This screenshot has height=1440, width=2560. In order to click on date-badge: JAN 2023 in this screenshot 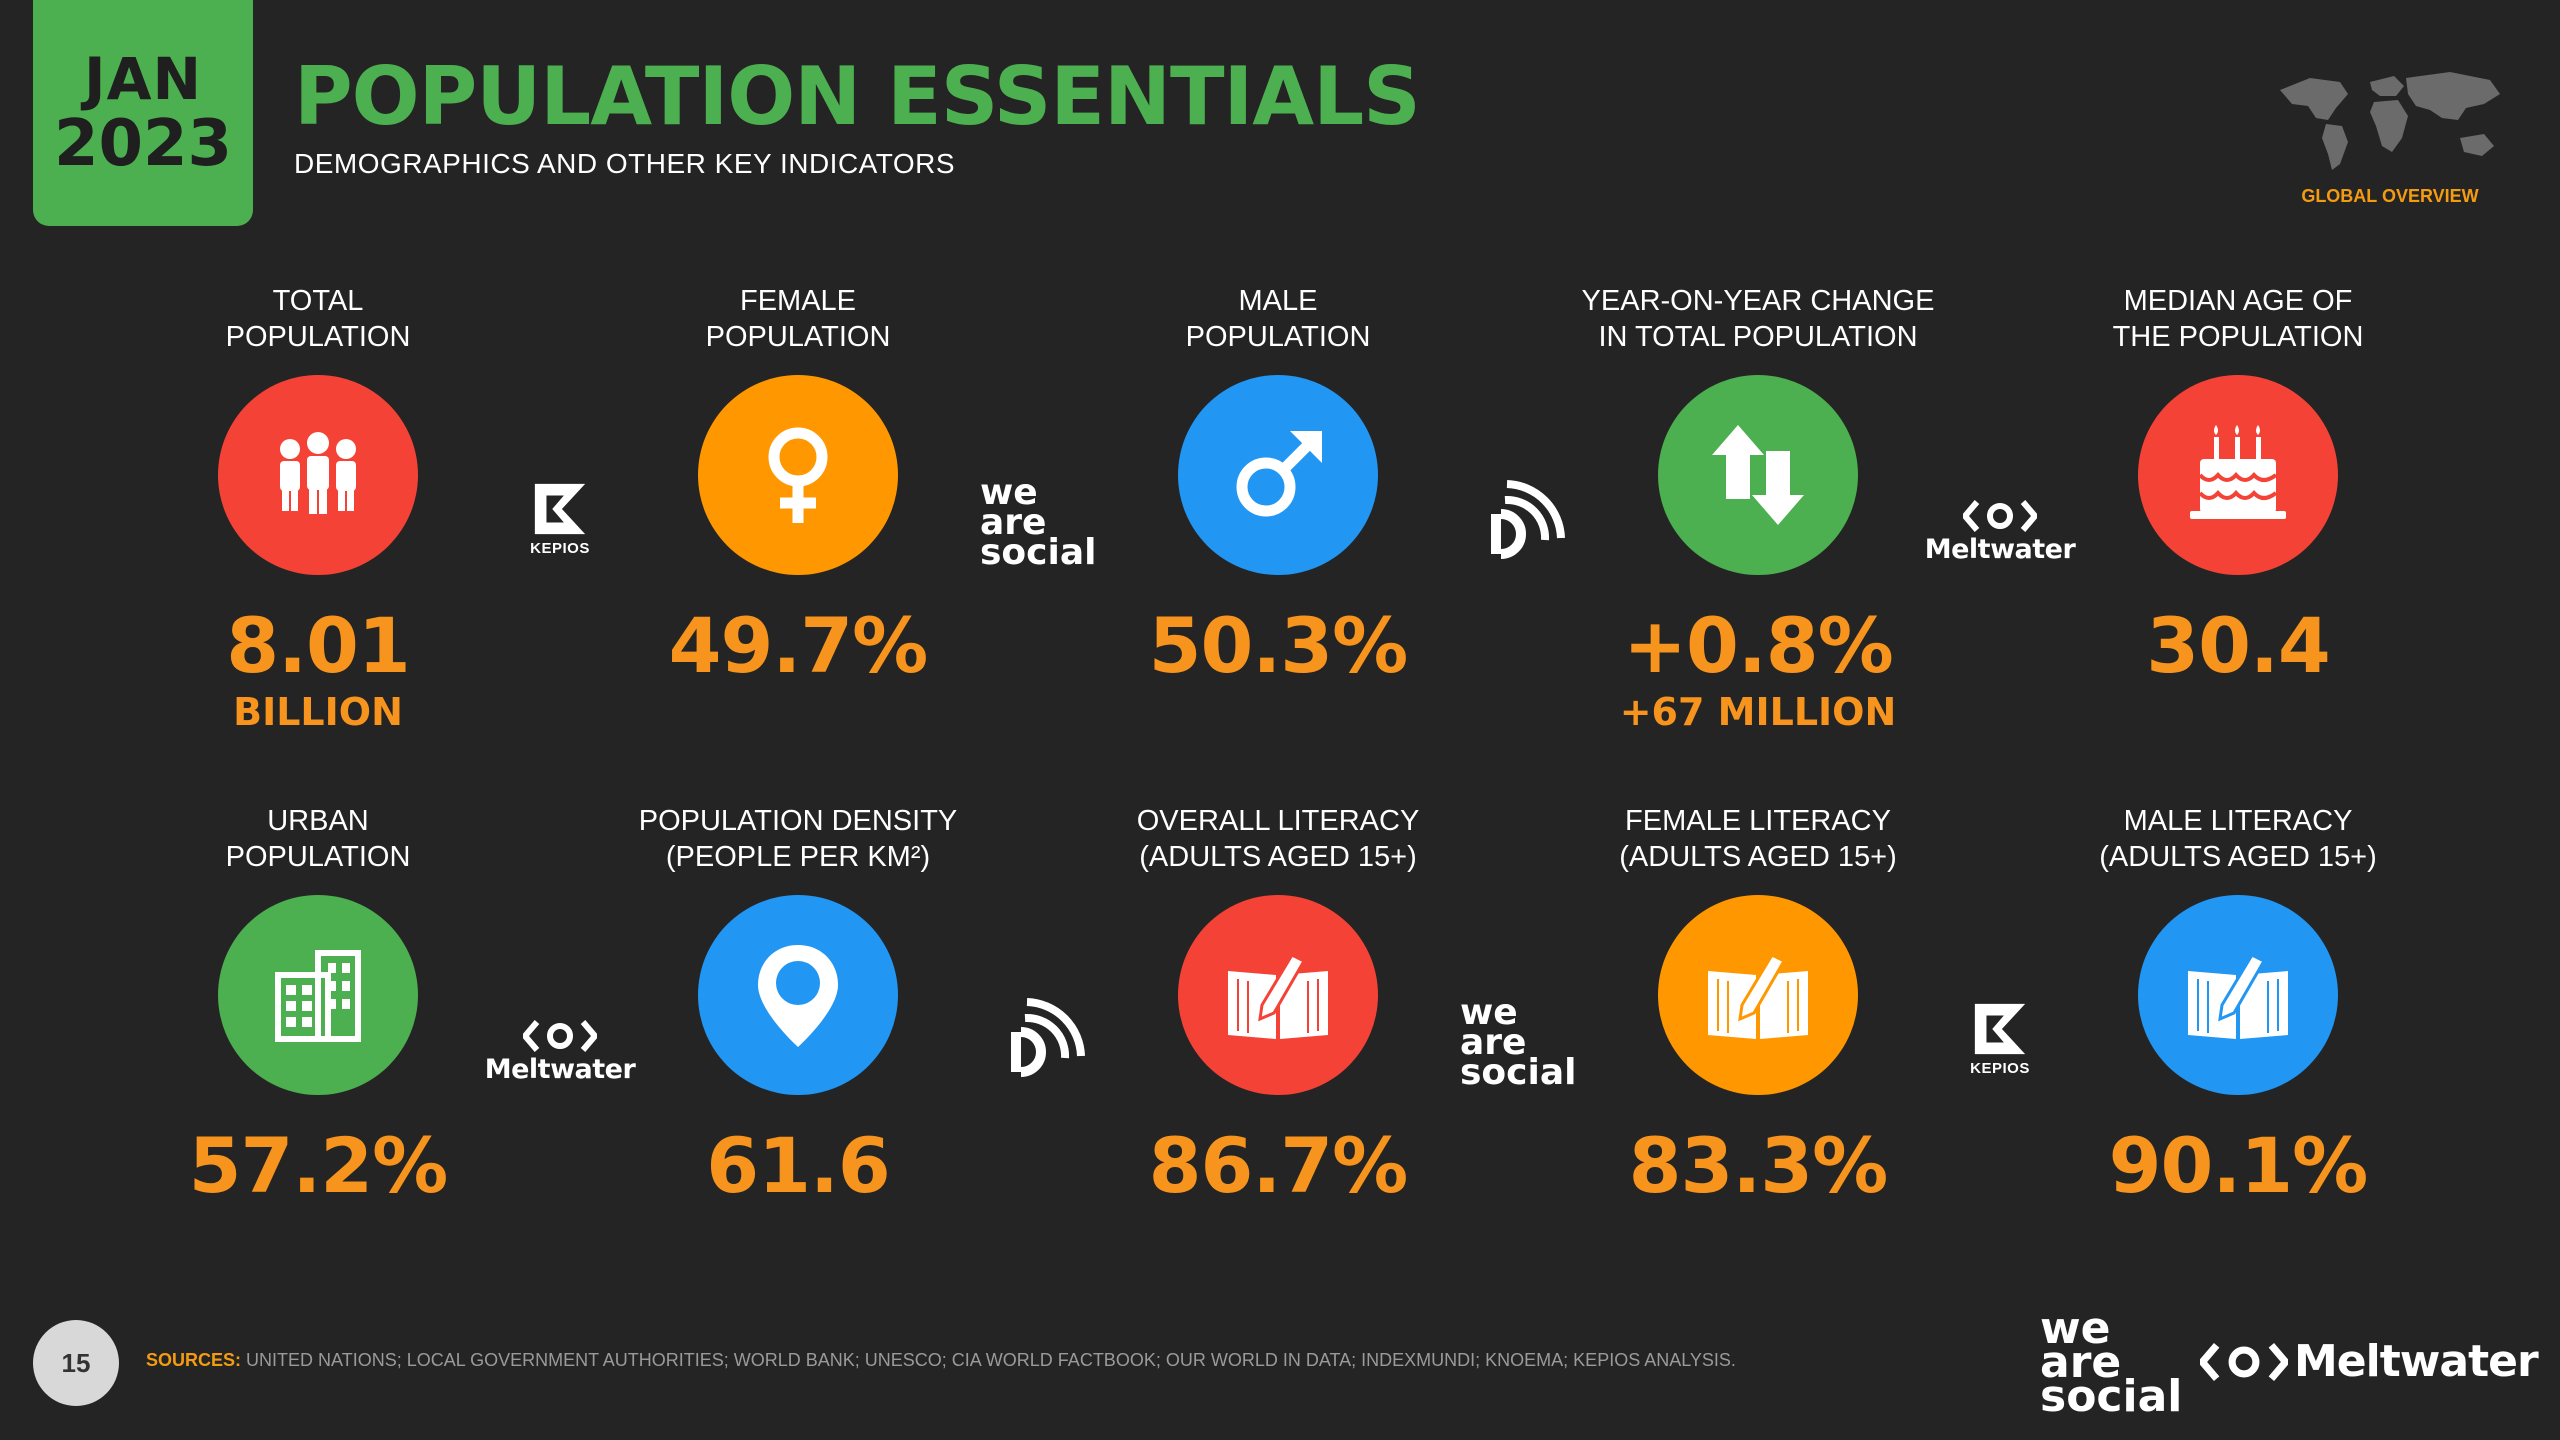, I will do `click(143, 113)`.